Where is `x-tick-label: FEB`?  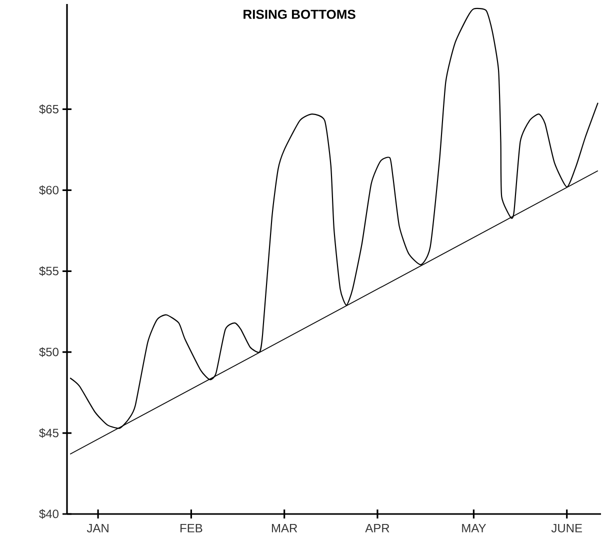 x-tick-label: FEB is located at coordinates (191, 528).